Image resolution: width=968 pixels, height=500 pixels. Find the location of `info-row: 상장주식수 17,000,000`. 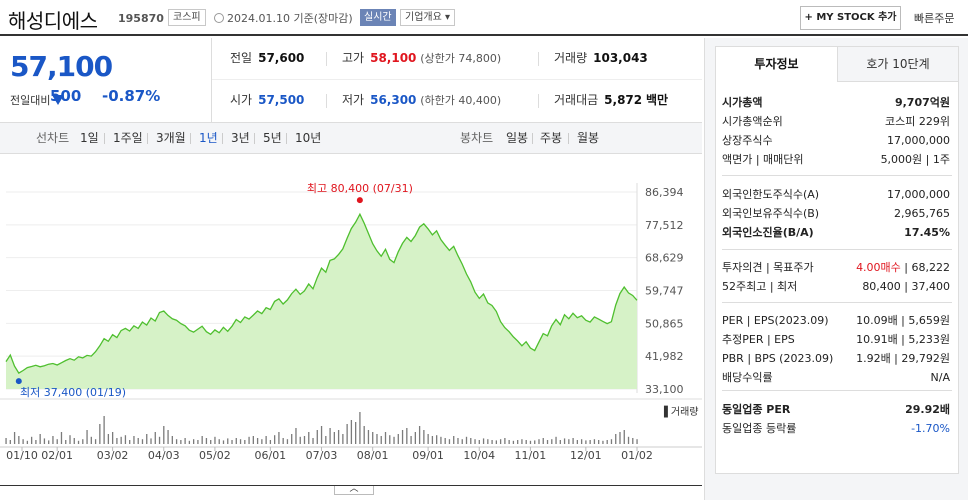

info-row: 상장주식수 17,000,000 is located at coordinates (837, 140).